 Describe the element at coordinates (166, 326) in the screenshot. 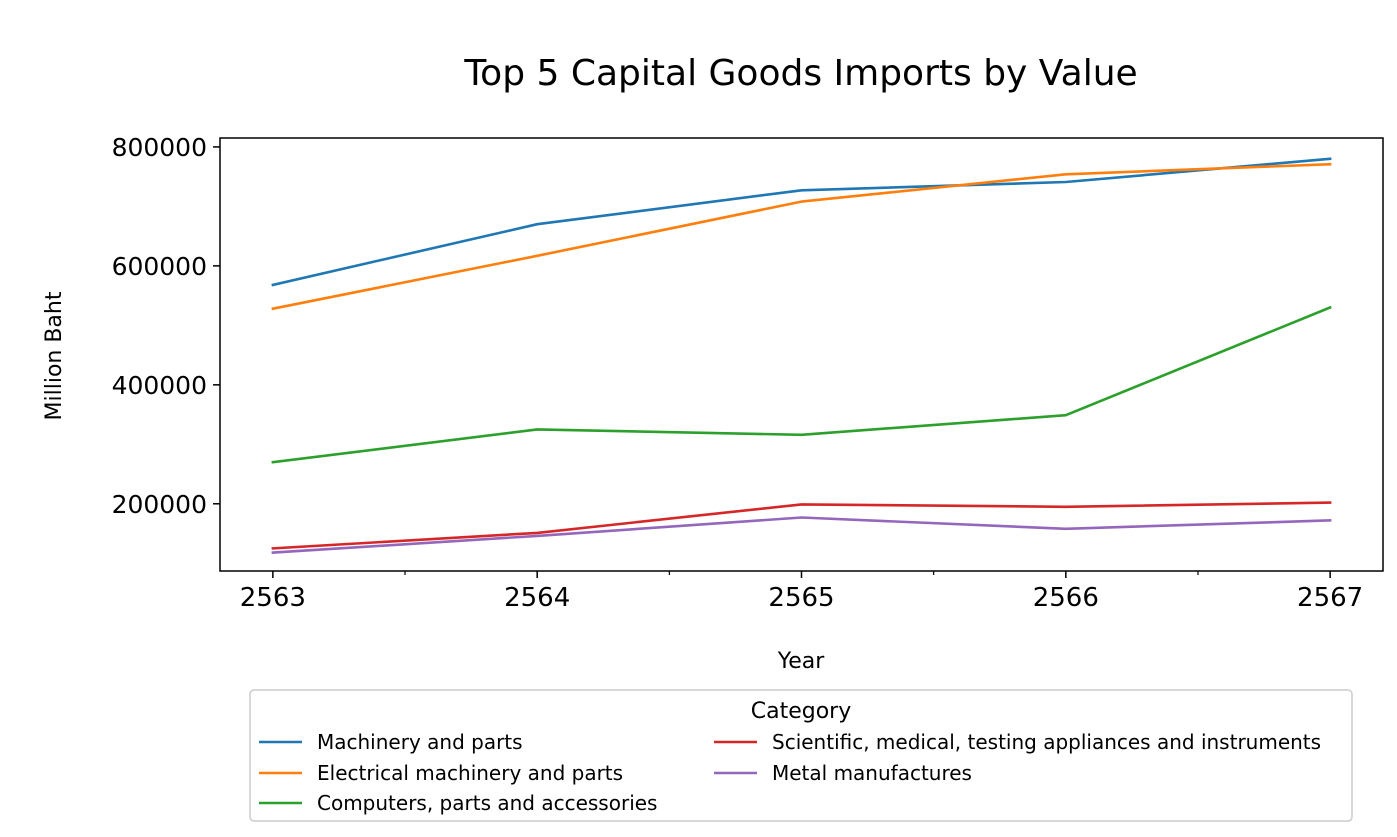

I see `y-axis: 200000 400000 600000 800000` at that location.